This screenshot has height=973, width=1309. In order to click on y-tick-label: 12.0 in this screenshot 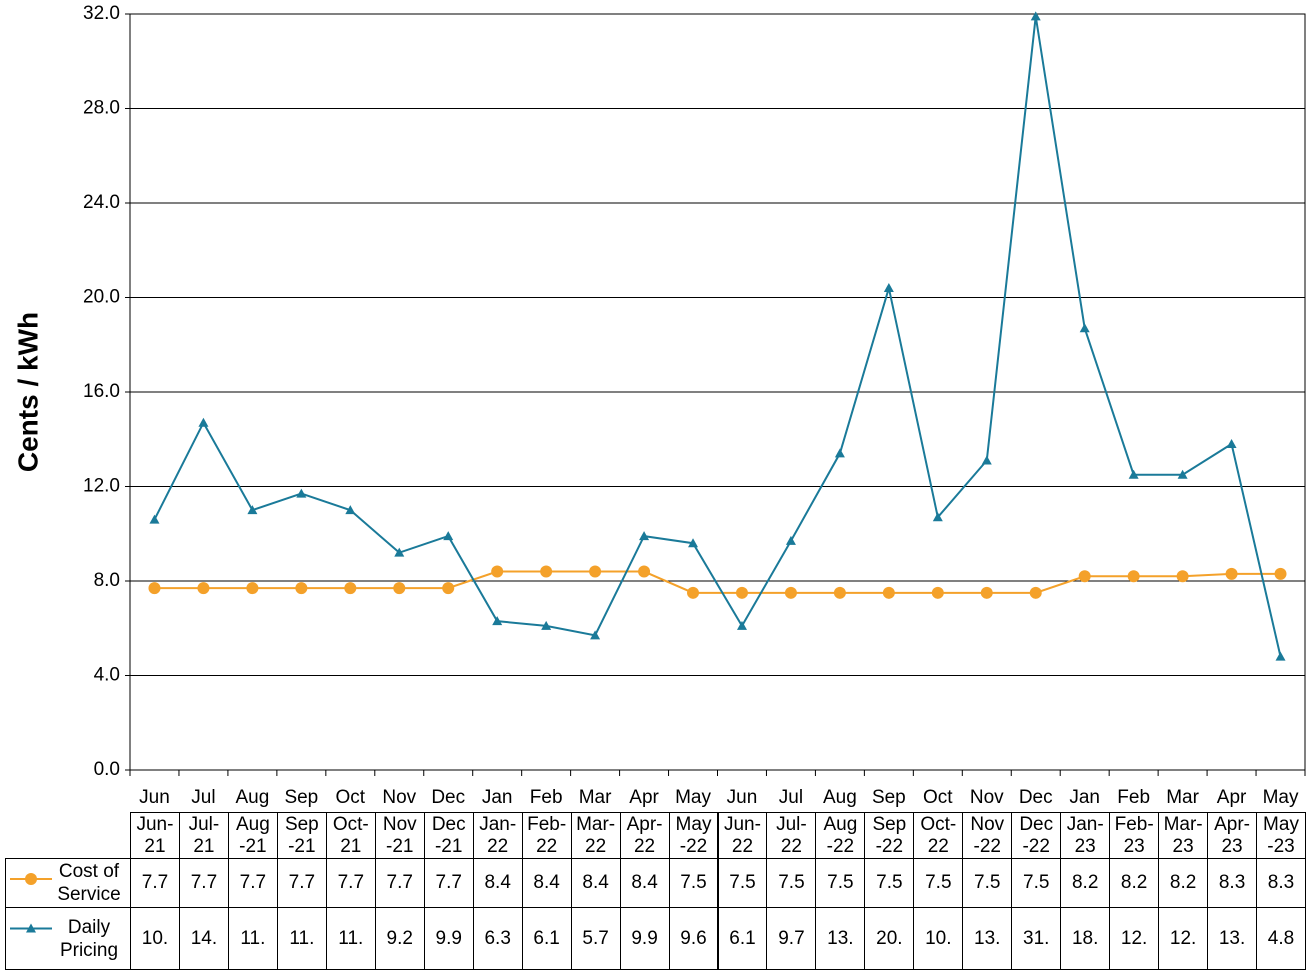, I will do `click(101, 486)`.